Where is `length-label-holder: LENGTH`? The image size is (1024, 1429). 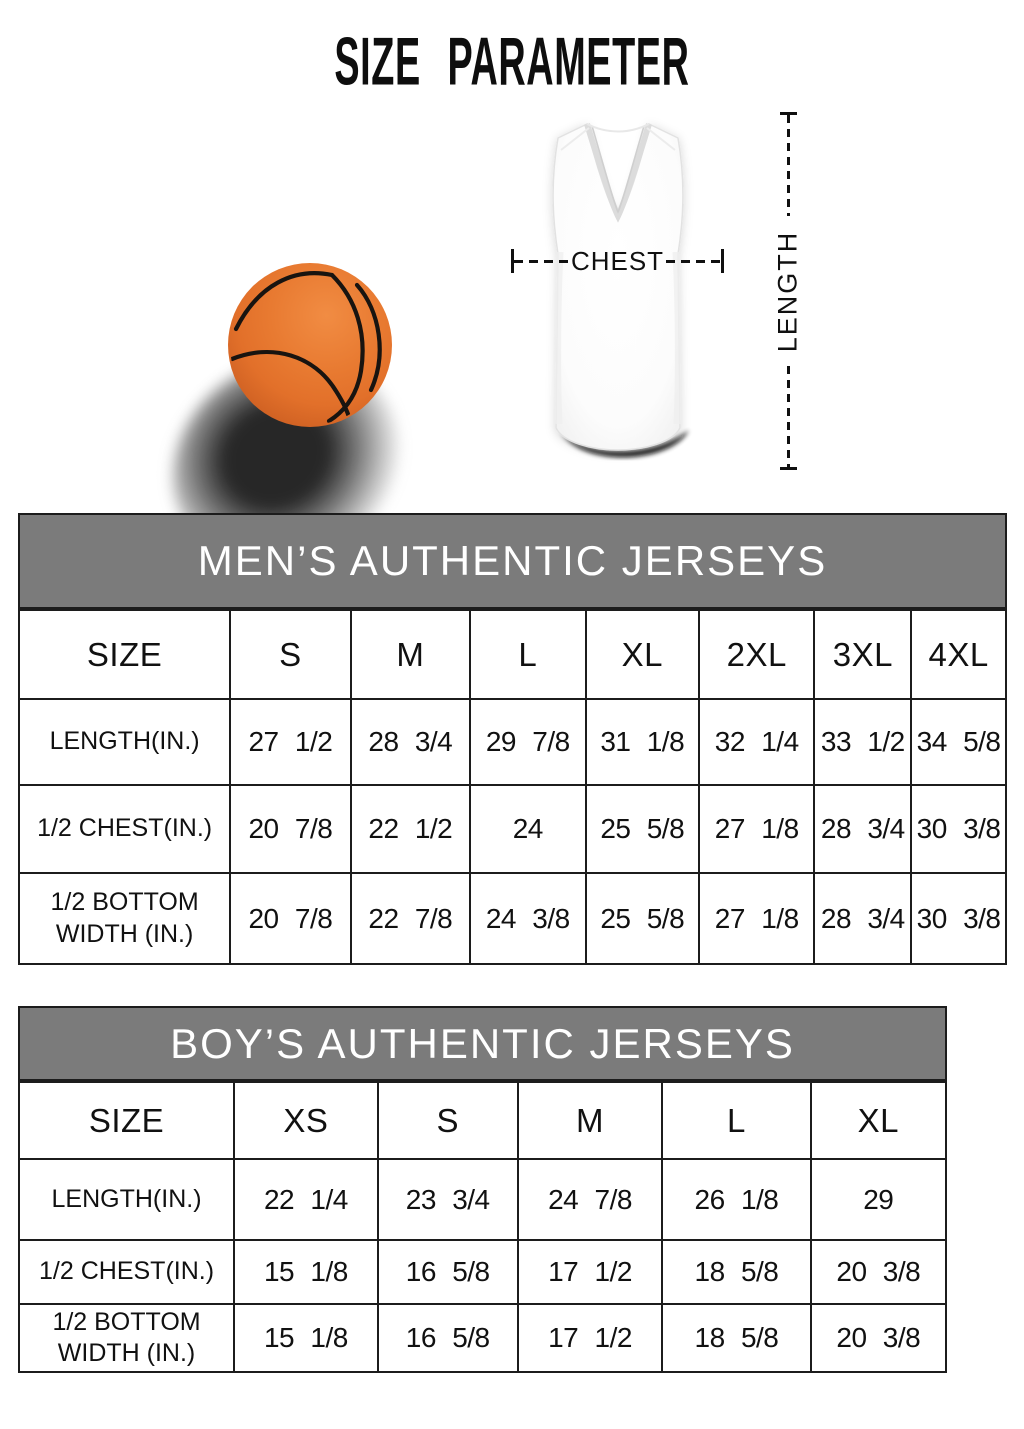 length-label-holder: LENGTH is located at coordinates (788, 291).